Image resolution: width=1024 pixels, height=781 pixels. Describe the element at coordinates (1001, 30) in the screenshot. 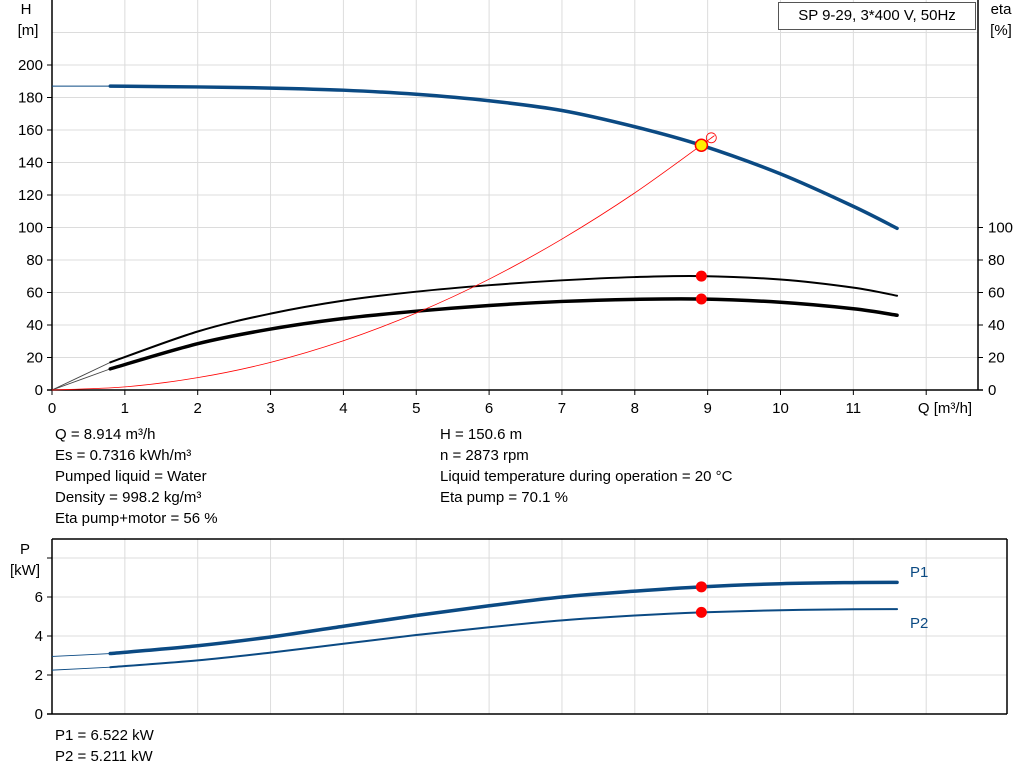

I see `y2-axis-unit: [%]` at that location.